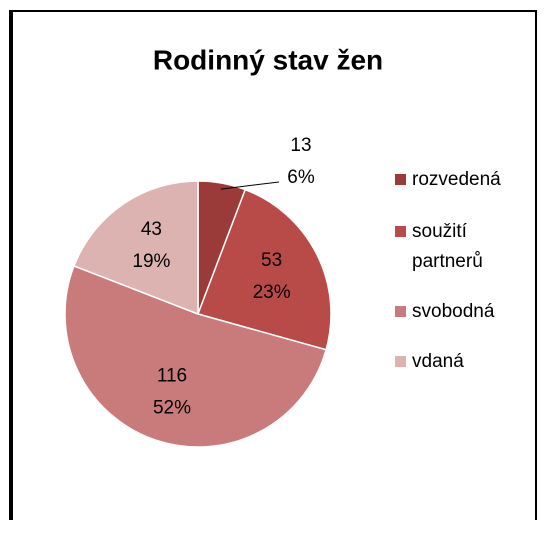 This screenshot has width=546, height=534. What do you see at coordinates (300, 145) in the screenshot?
I see `value-label: 13` at bounding box center [300, 145].